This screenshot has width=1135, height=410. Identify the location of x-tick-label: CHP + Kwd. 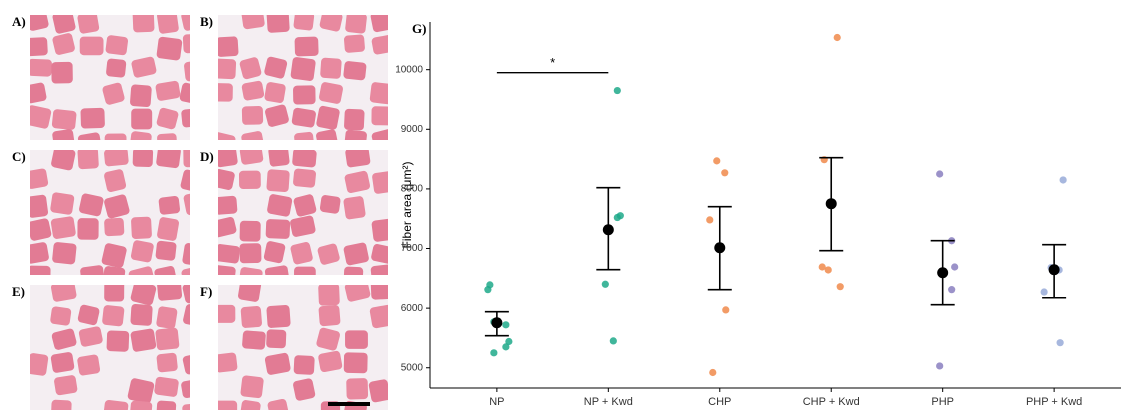
(831, 402).